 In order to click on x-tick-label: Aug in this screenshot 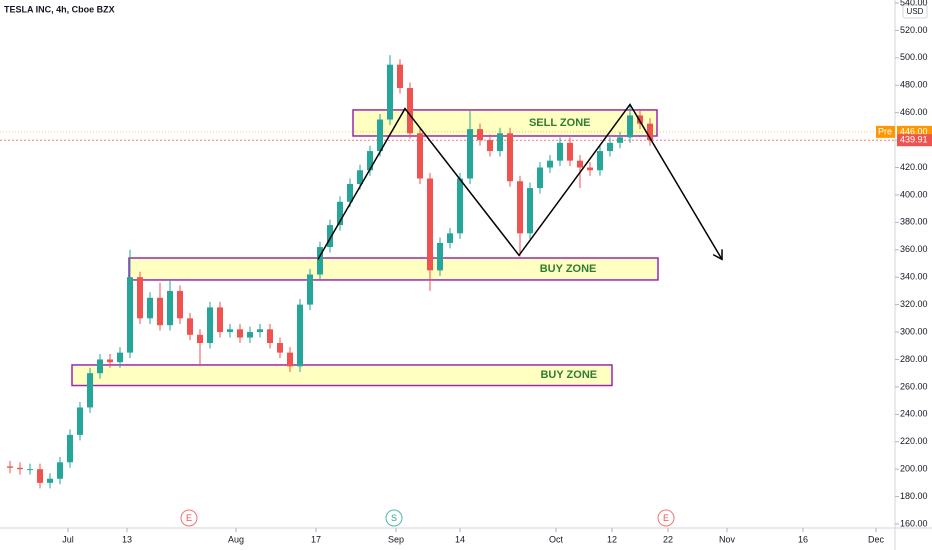, I will do `click(236, 539)`.